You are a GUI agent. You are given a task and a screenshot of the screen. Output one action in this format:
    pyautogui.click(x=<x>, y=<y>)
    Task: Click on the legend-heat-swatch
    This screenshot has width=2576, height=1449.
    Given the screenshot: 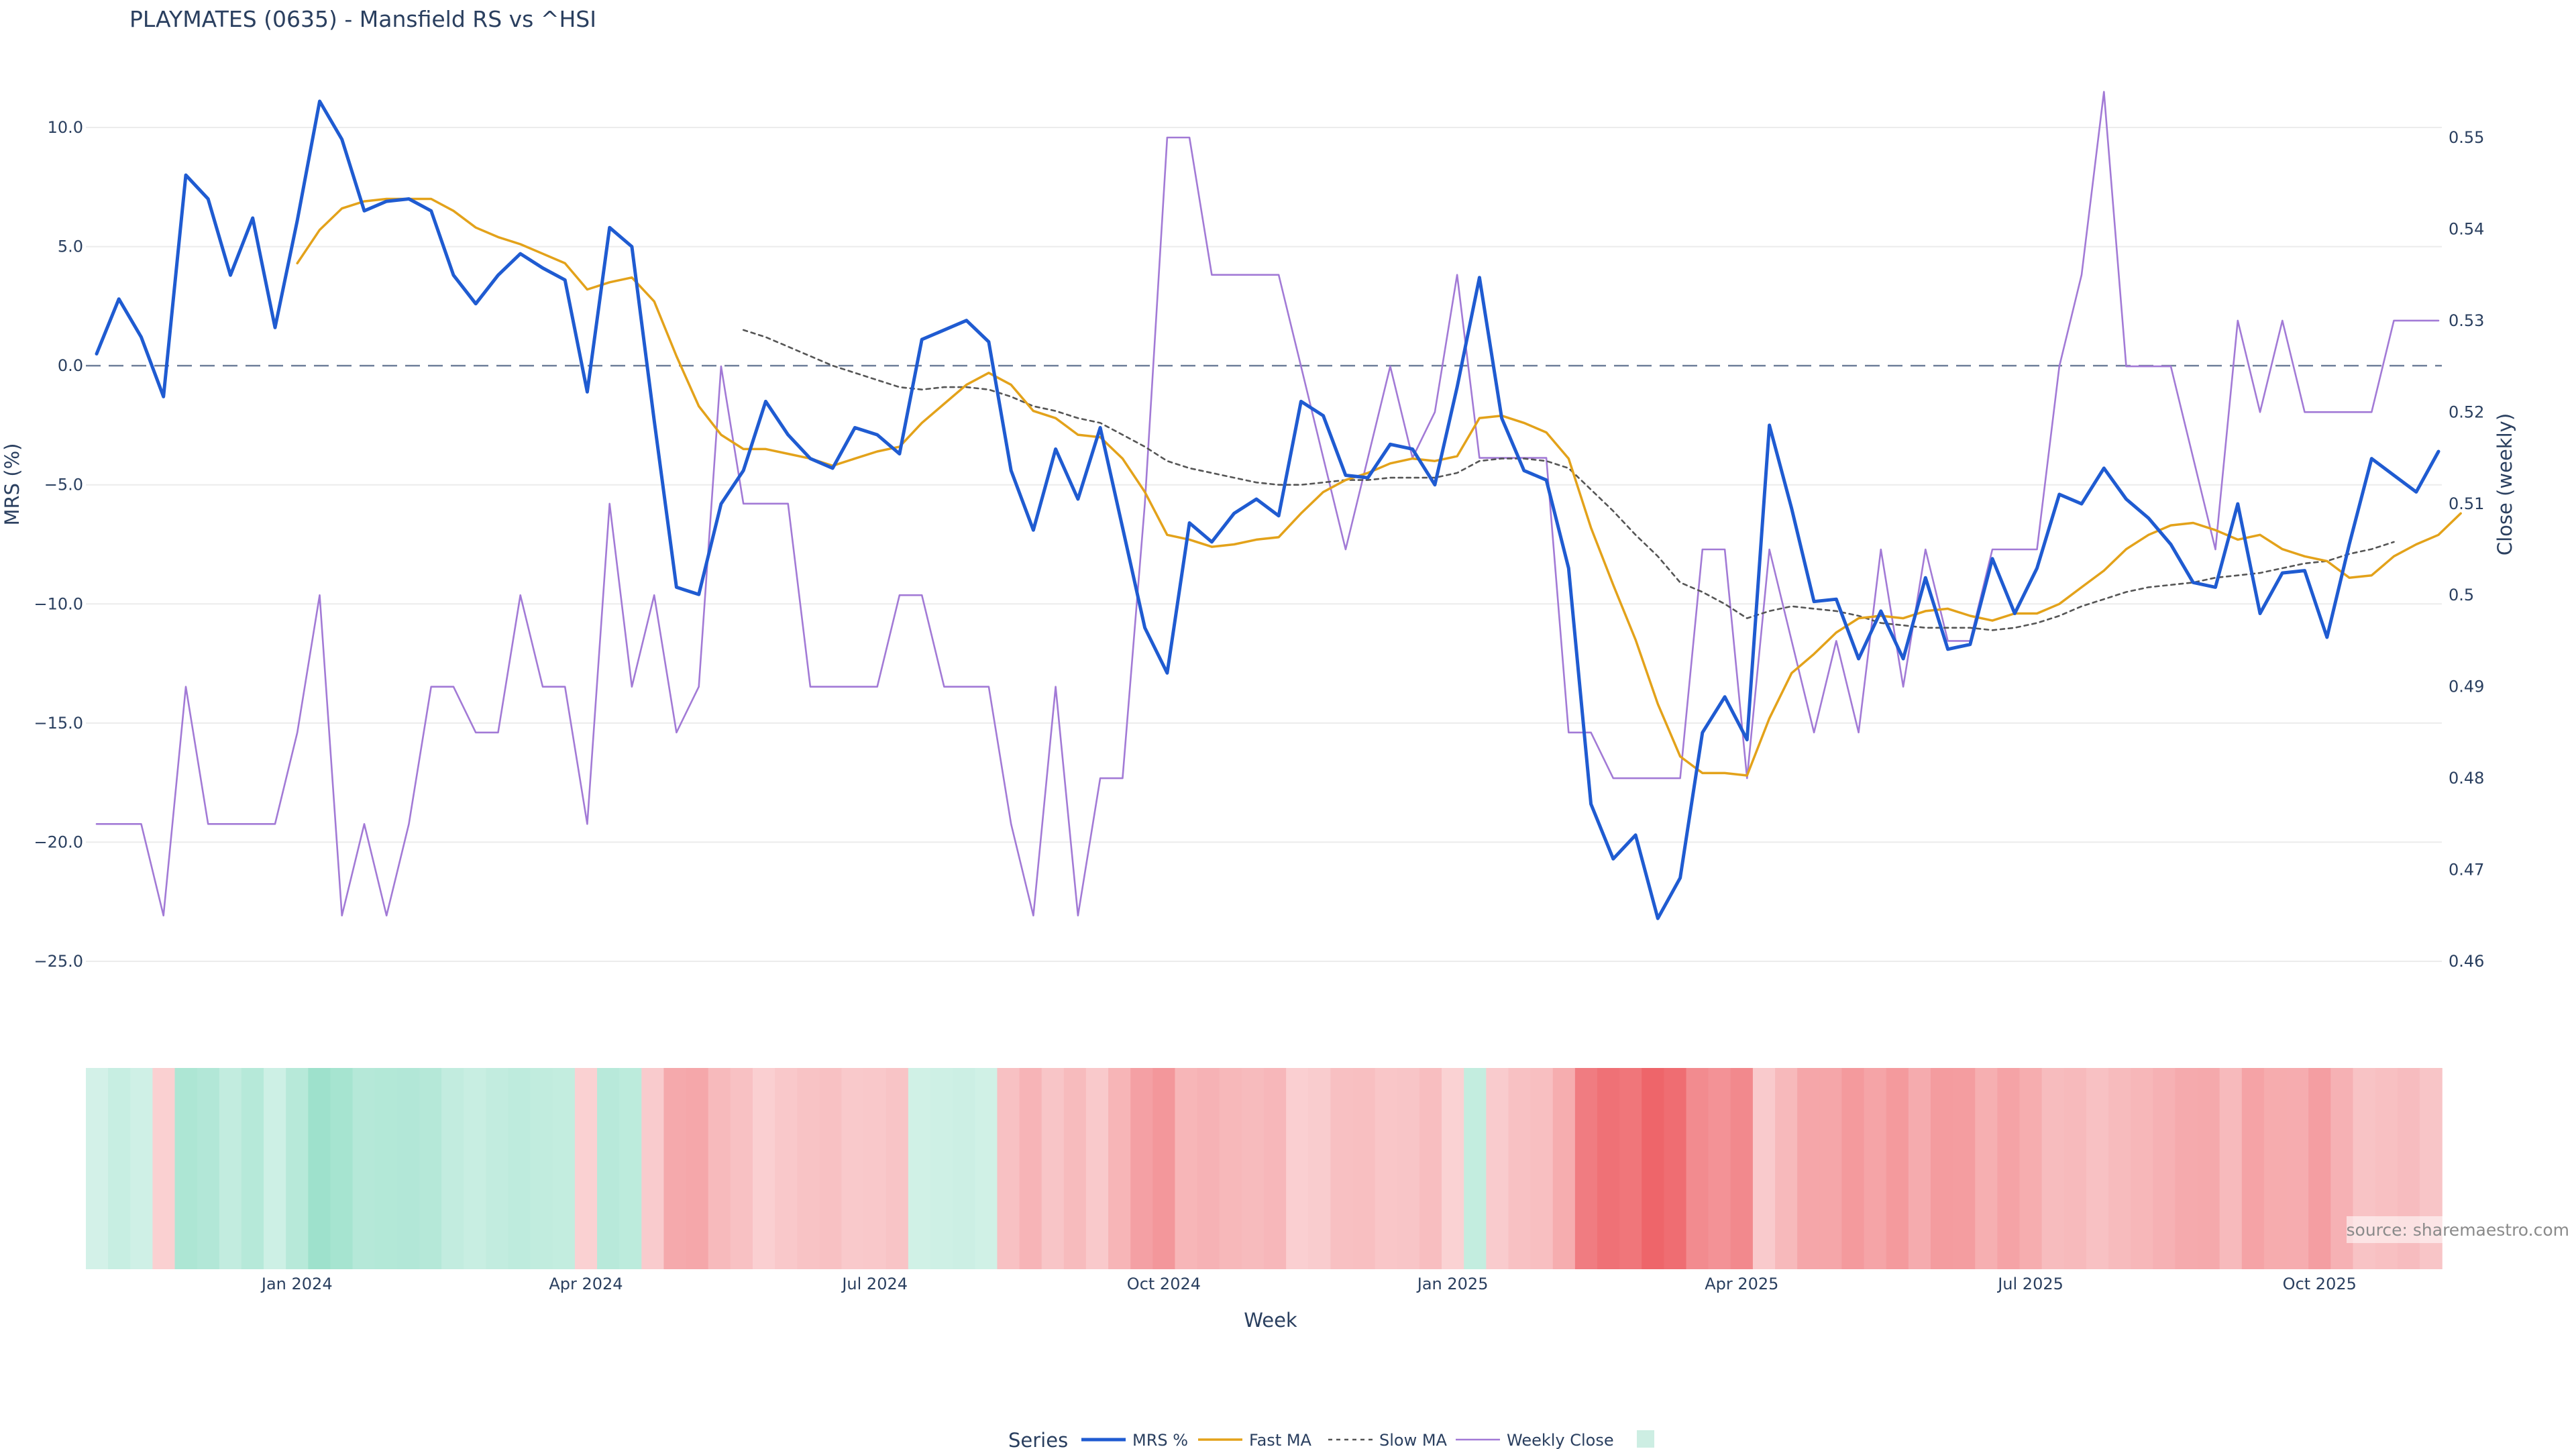 What is the action you would take?
    pyautogui.click(x=1645, y=1439)
    